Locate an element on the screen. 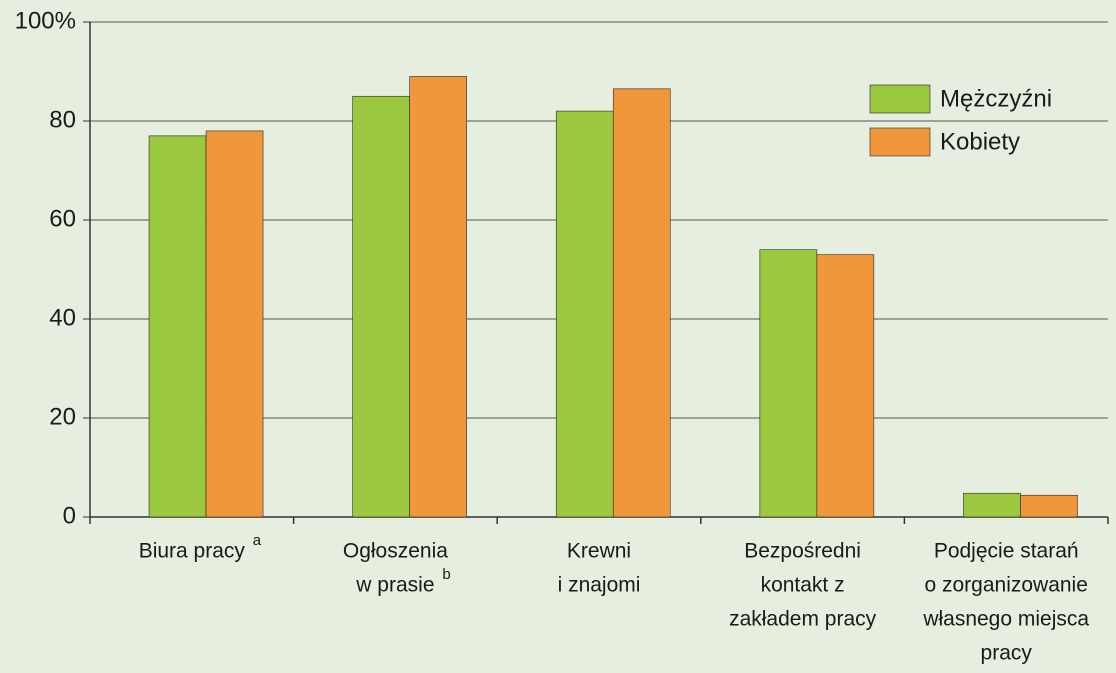 This screenshot has height=673, width=1116. x-tick-label: o zorganizowanie is located at coordinates (1005, 585).